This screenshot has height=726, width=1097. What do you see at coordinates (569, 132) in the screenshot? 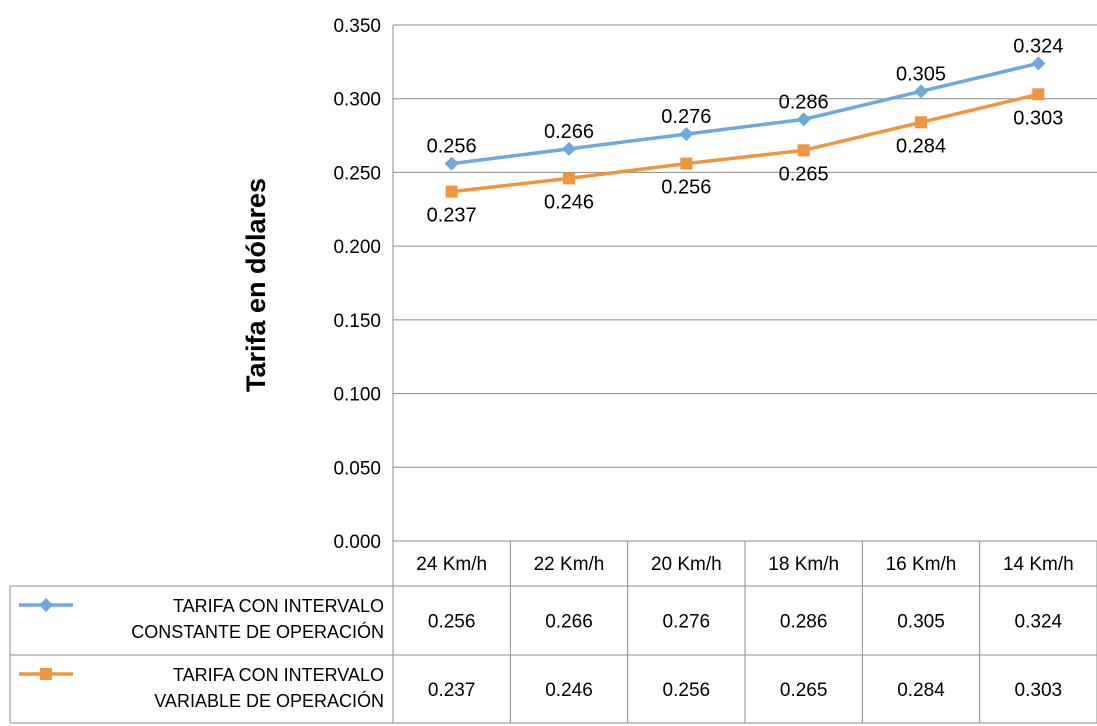
I see `data-label: 0.266` at bounding box center [569, 132].